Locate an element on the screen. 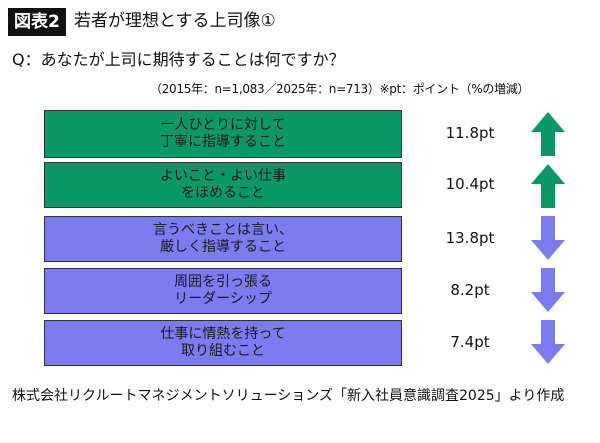 The height and width of the screenshot is (443, 600). item-box: 一人ひとりに対して 丁寧に指導すること is located at coordinates (223, 134).